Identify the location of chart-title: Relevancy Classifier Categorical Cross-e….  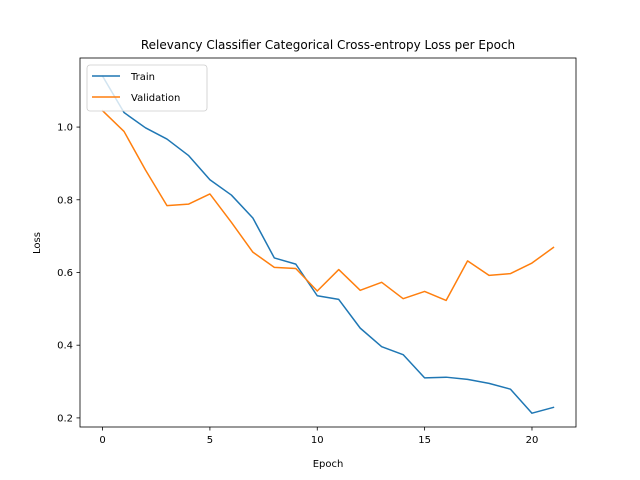
(328, 45).